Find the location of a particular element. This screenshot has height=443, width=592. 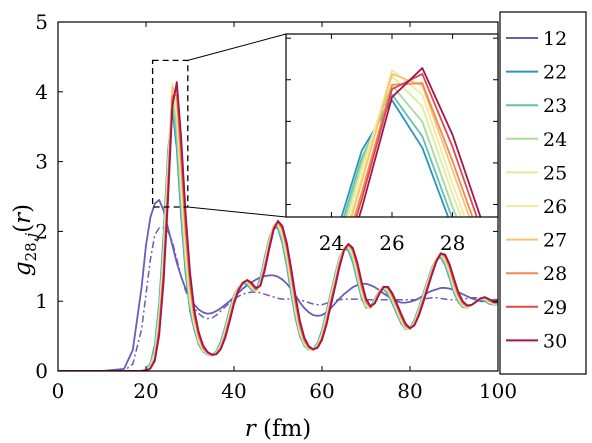

y-axis-label: g28,j(r) is located at coordinates (25, 240).